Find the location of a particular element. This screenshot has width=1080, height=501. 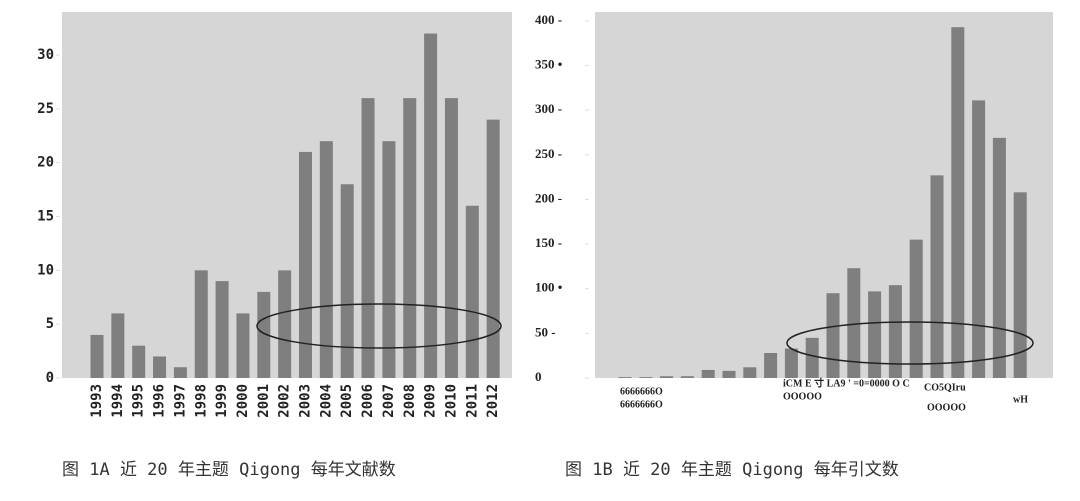

x-tick-label: 2004 is located at coordinates (326, 401).